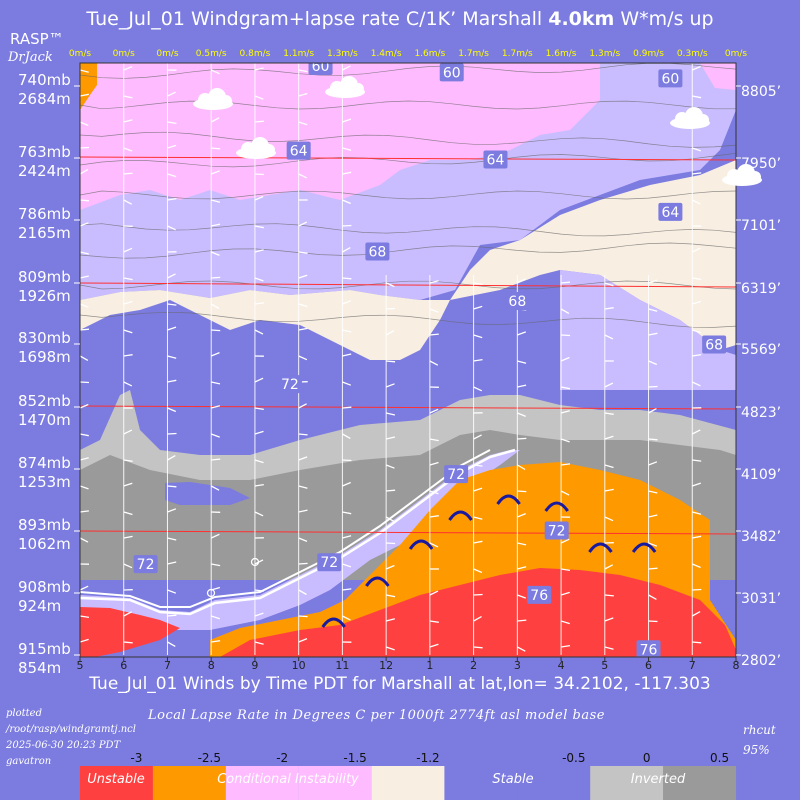 This screenshot has height=800, width=800. Describe the element at coordinates (44, 99) in the screenshot. I see `height-m-label: 2684m` at that location.